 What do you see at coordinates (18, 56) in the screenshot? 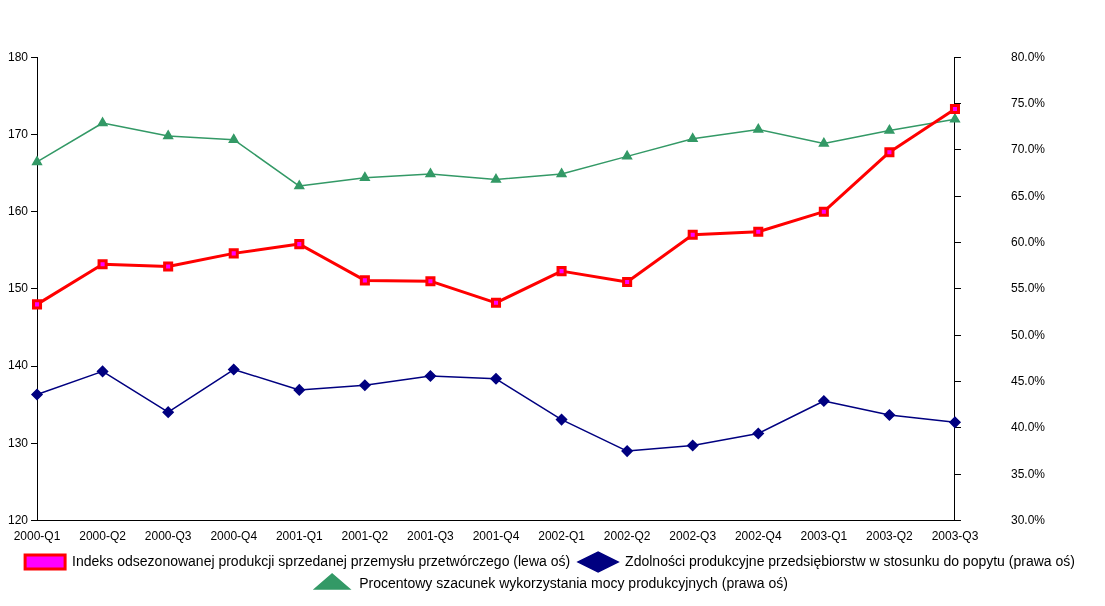
I see `y-tick-label: 180` at bounding box center [18, 56].